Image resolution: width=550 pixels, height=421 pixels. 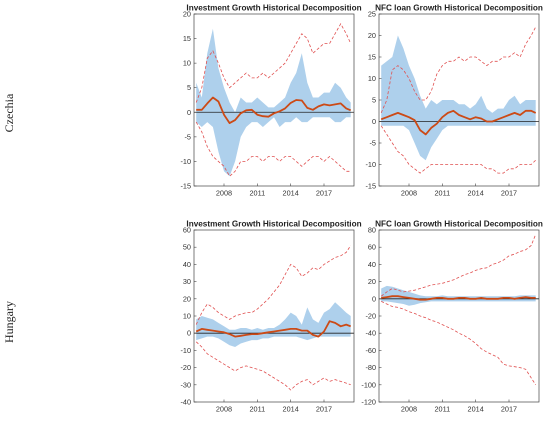 What do you see at coordinates (372, 14) in the screenshot?
I see `y-tick-label: 25` at bounding box center [372, 14].